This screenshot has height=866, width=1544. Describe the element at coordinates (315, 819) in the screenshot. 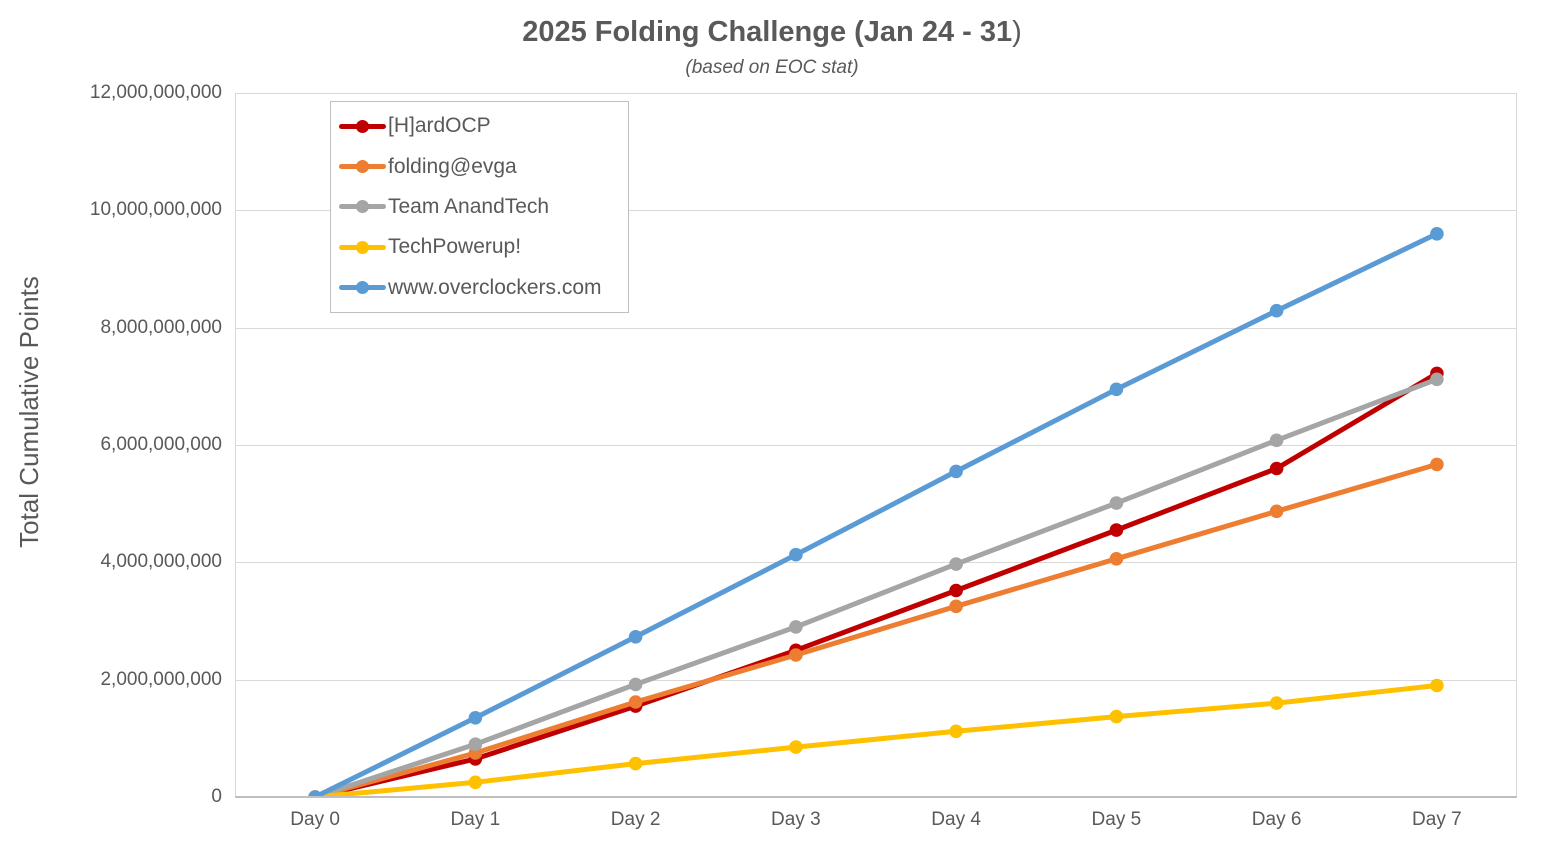

I see `x-tick-label: Day 0` at that location.